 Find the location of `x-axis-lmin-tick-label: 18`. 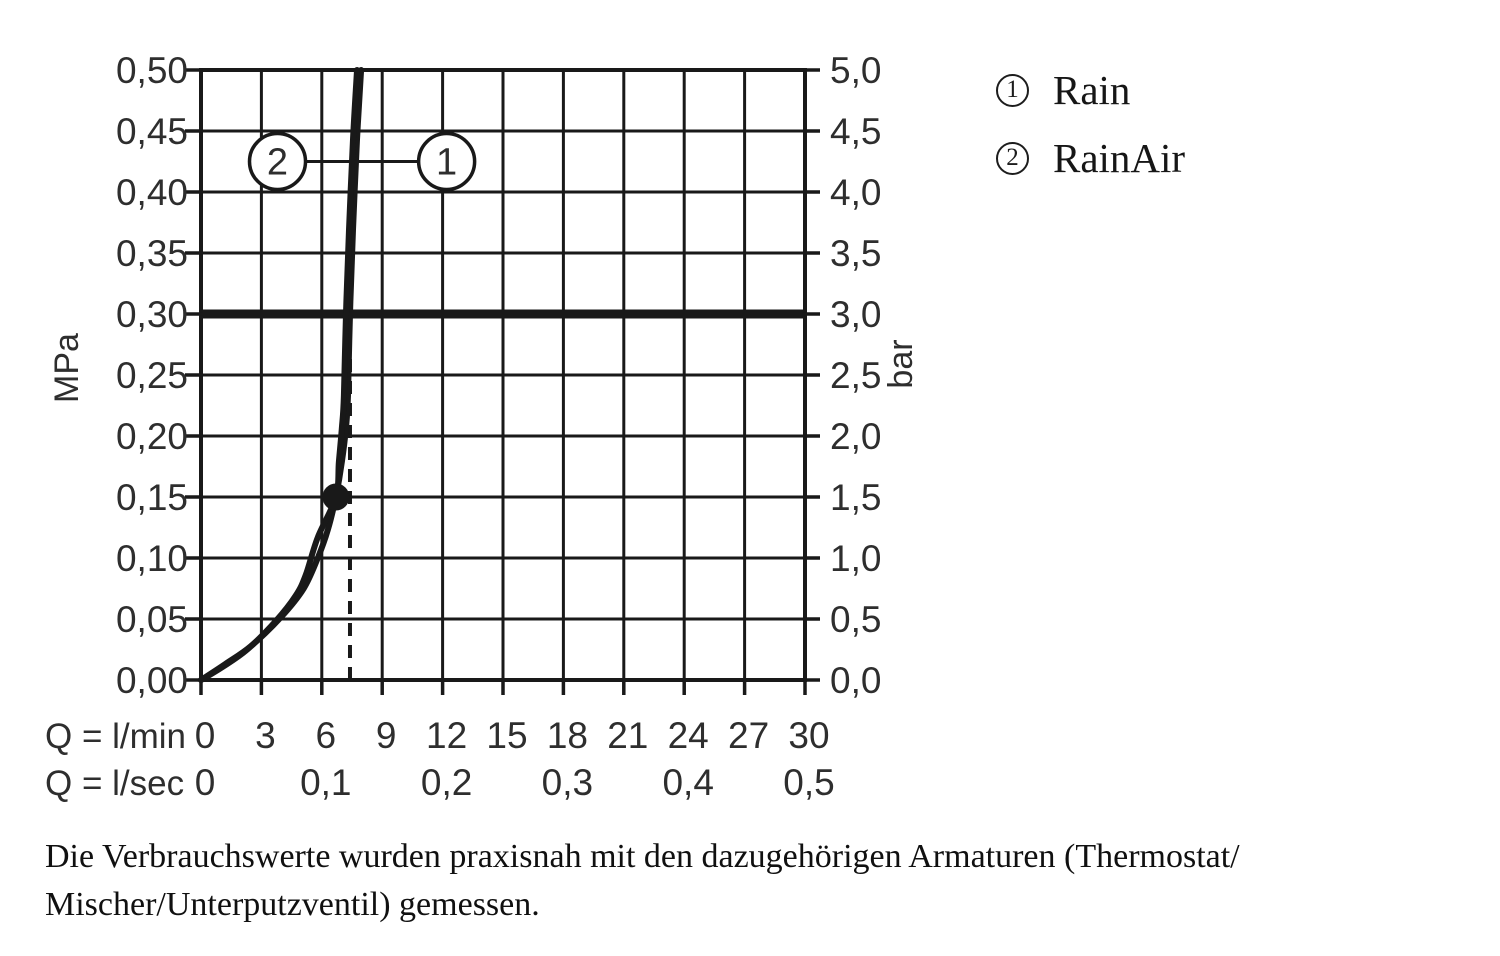

x-axis-lmin-tick-label: 18 is located at coordinates (567, 735).